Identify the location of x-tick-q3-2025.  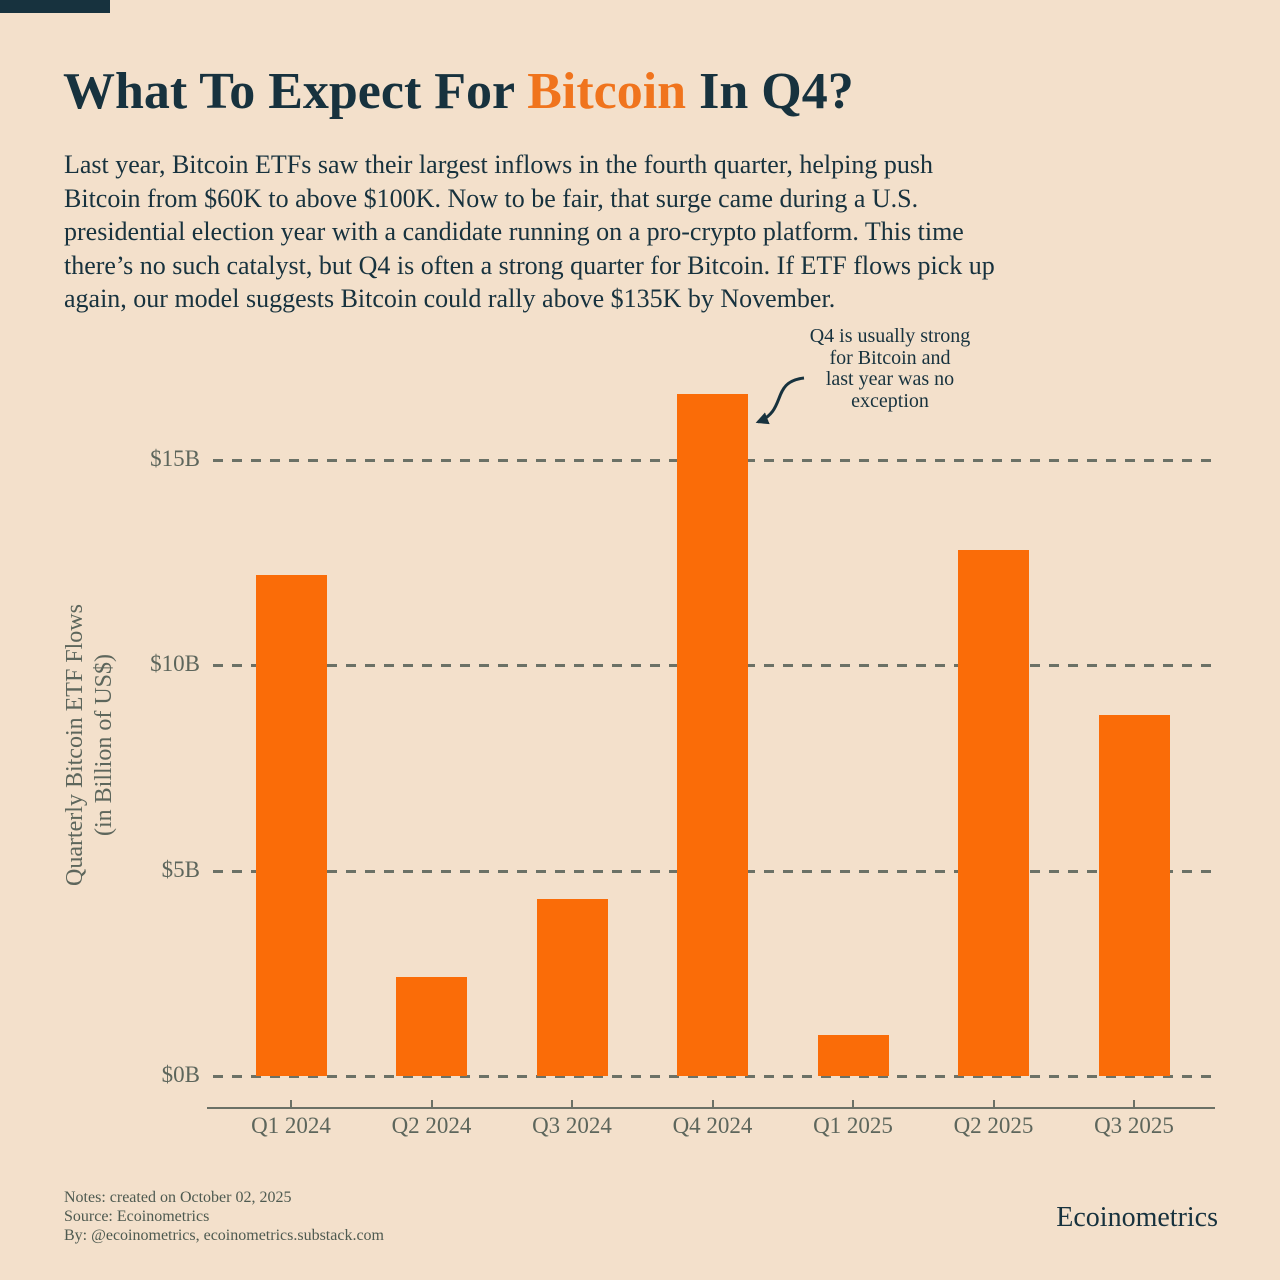
(1134, 1104).